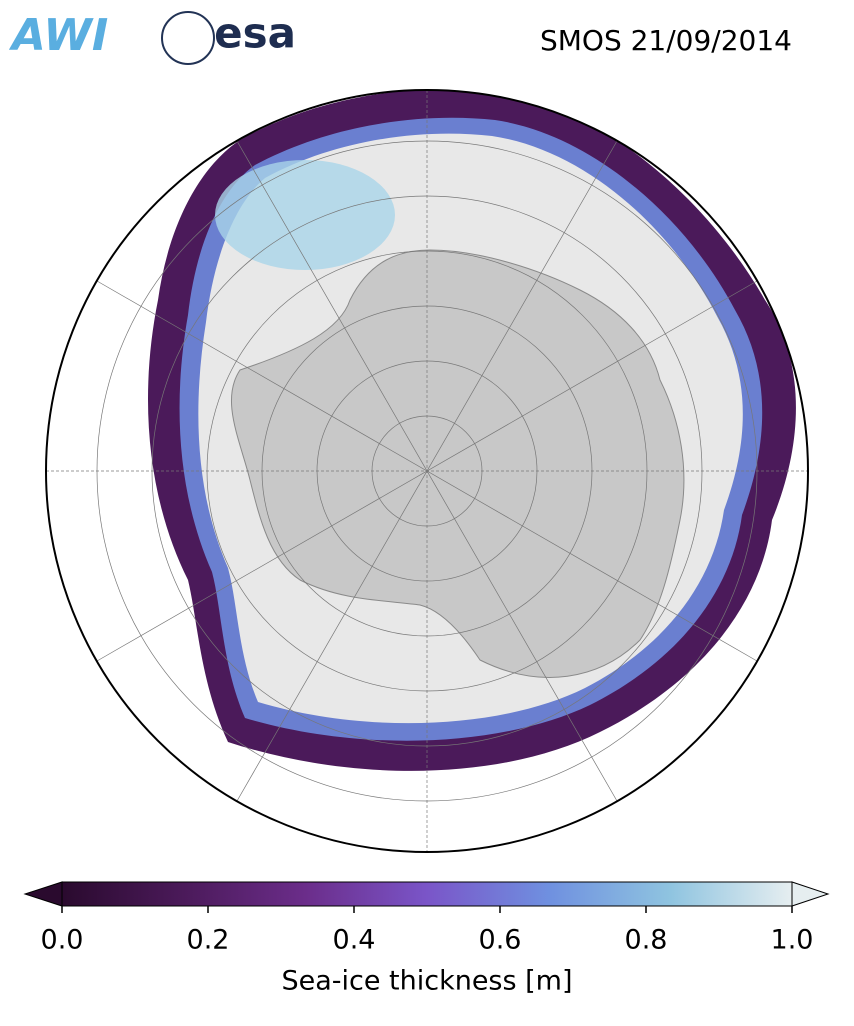  I want to click on colorbar-tick-label: 1.0, so click(792, 940).